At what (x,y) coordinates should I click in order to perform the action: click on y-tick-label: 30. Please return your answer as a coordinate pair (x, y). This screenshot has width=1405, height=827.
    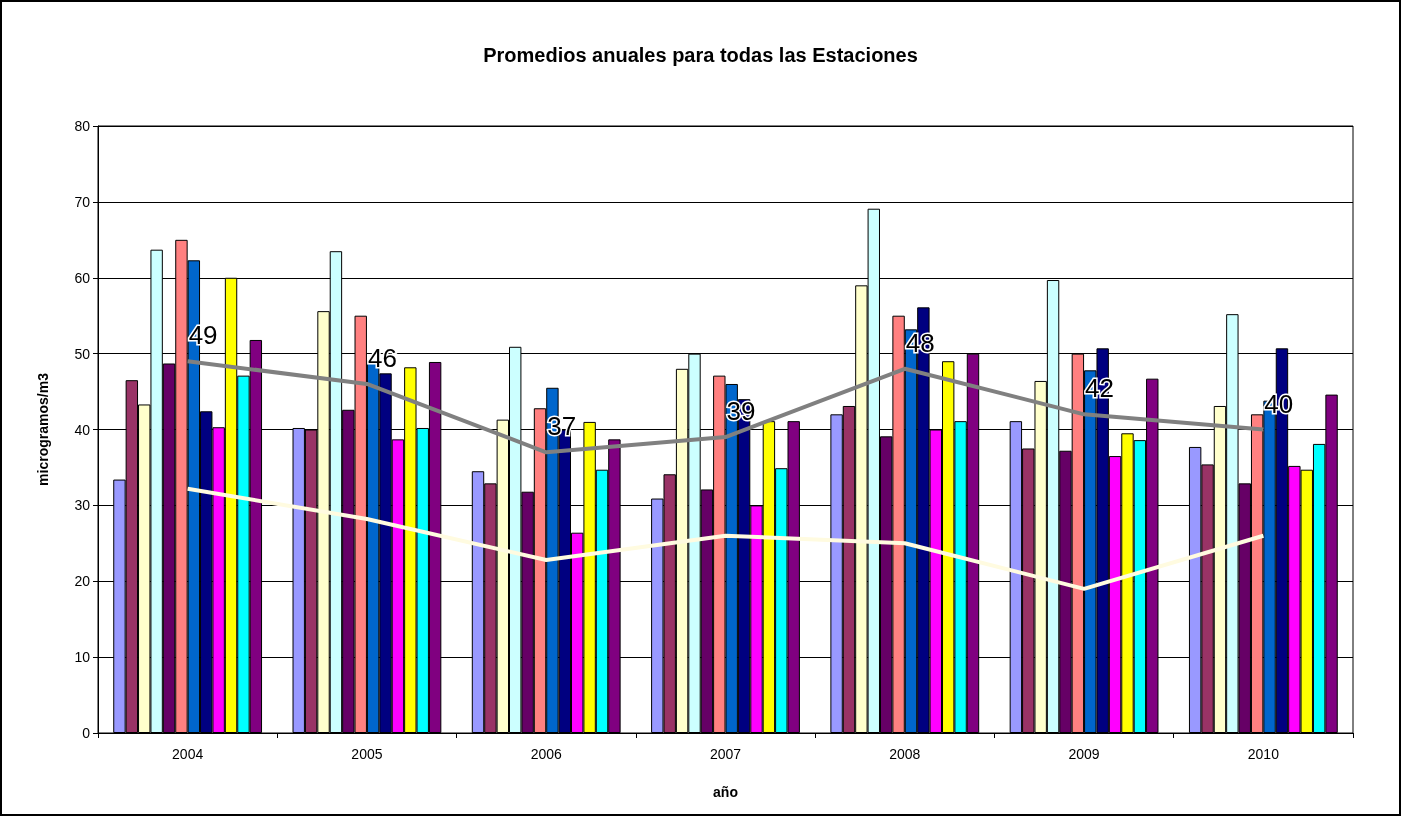
    Looking at the image, I should click on (82, 505).